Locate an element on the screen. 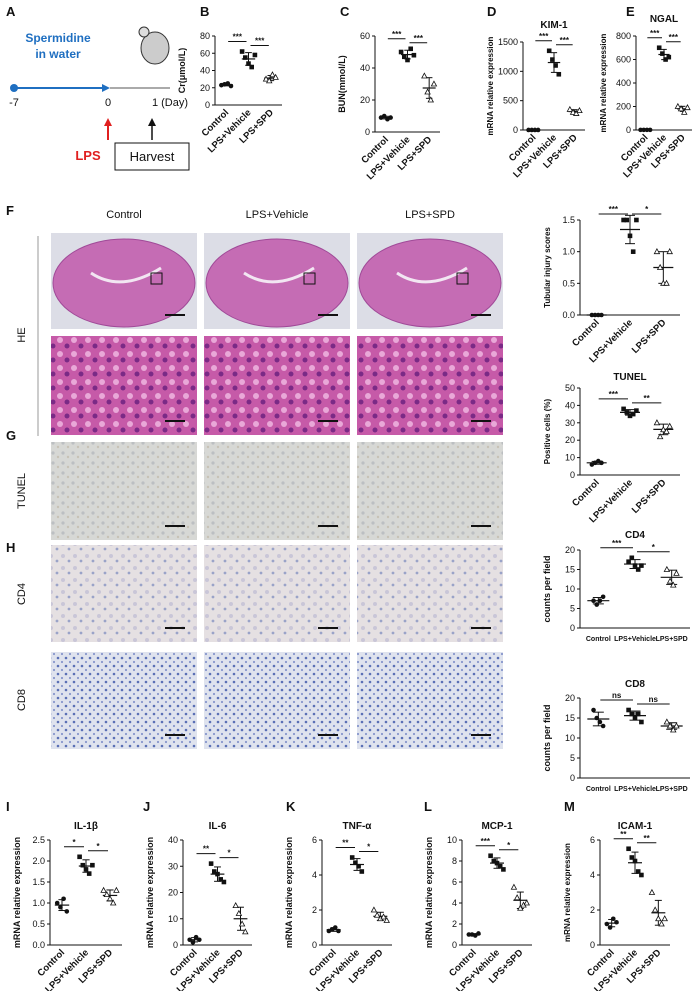  y-axis-label: Tubular injury scores is located at coordinates (547, 267).